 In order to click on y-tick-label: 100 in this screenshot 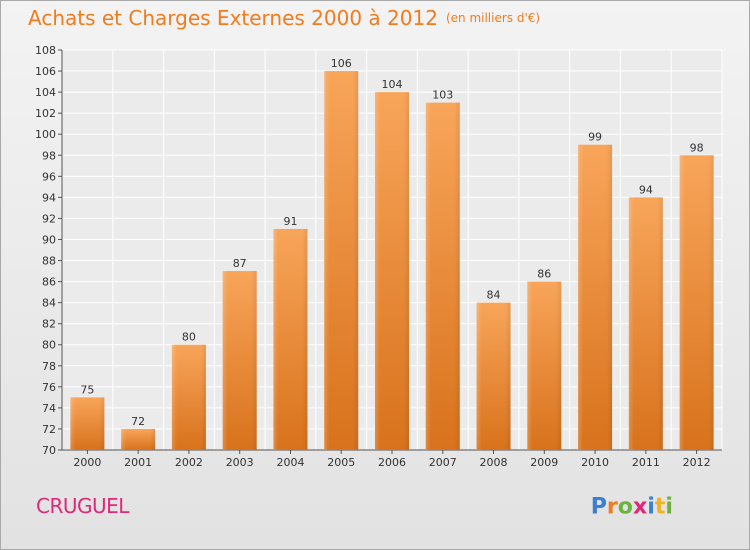, I will do `click(45, 134)`.